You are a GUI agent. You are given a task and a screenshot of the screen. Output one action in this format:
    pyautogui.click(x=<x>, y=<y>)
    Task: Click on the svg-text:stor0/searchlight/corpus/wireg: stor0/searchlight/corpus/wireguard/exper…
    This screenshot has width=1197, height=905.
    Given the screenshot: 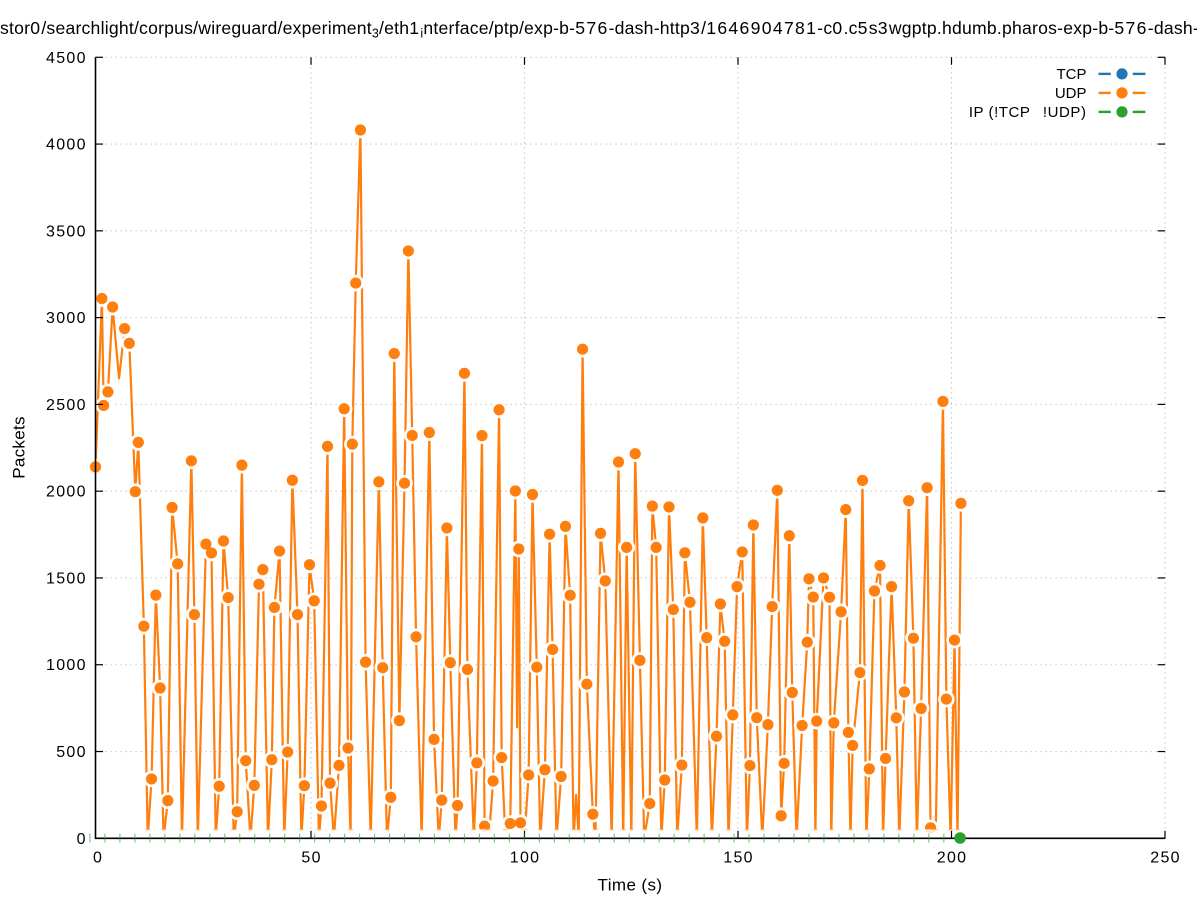 What is the action you would take?
    pyautogui.click(x=598, y=29)
    